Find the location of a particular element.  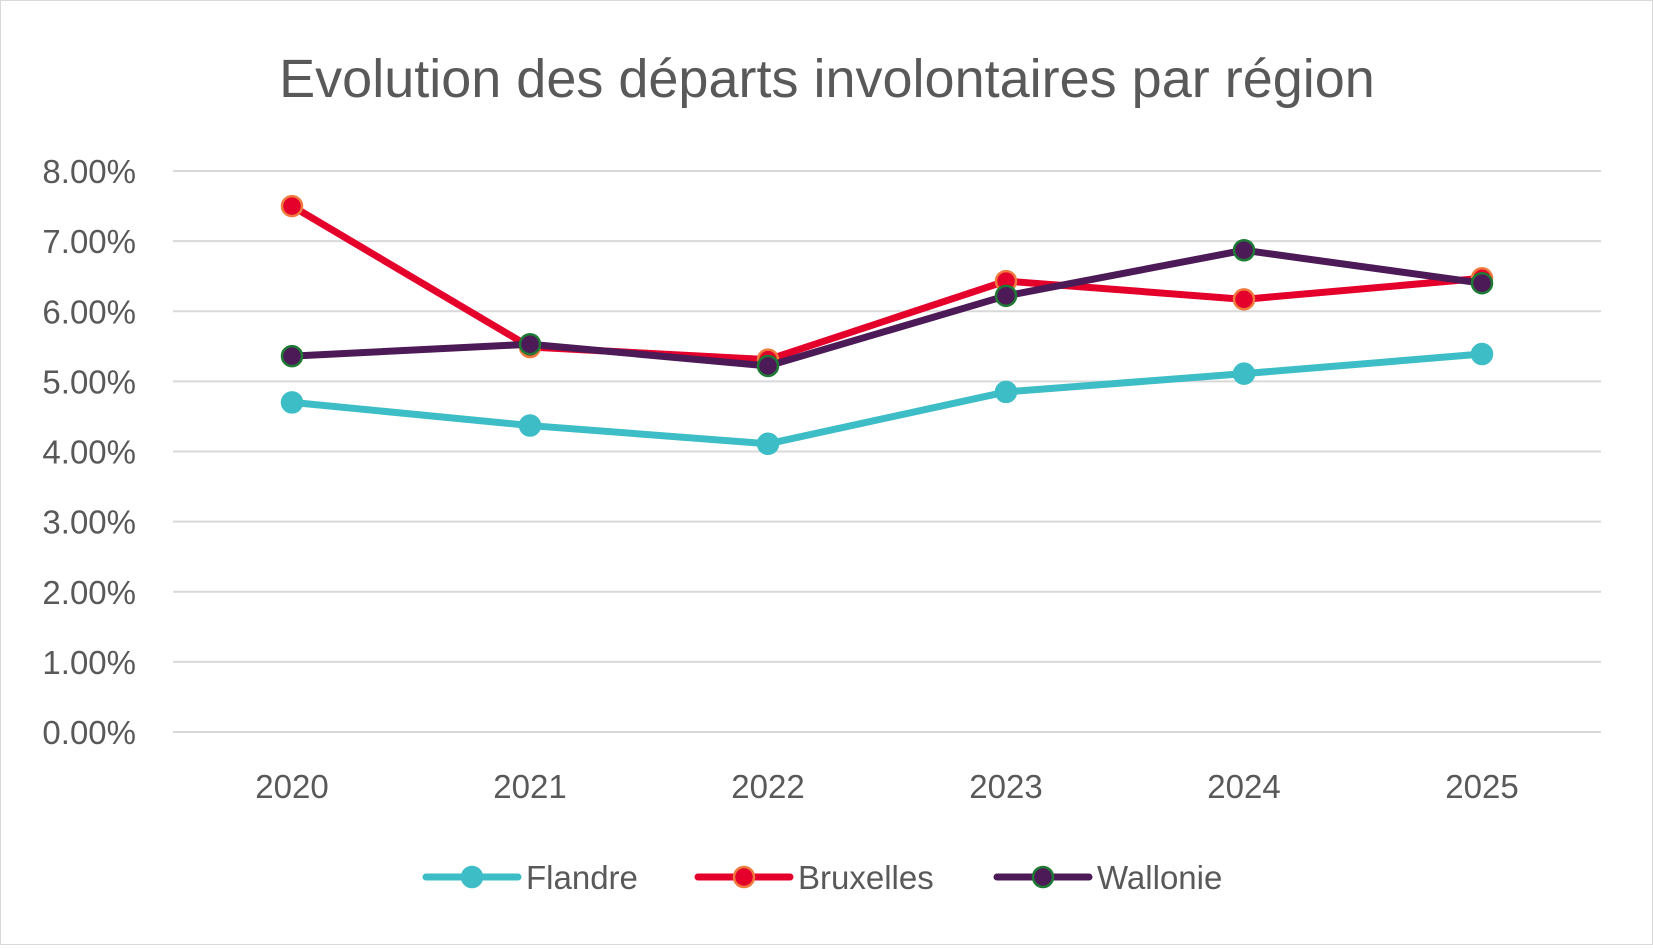

y-tick-label: 8.00% is located at coordinates (89, 171).